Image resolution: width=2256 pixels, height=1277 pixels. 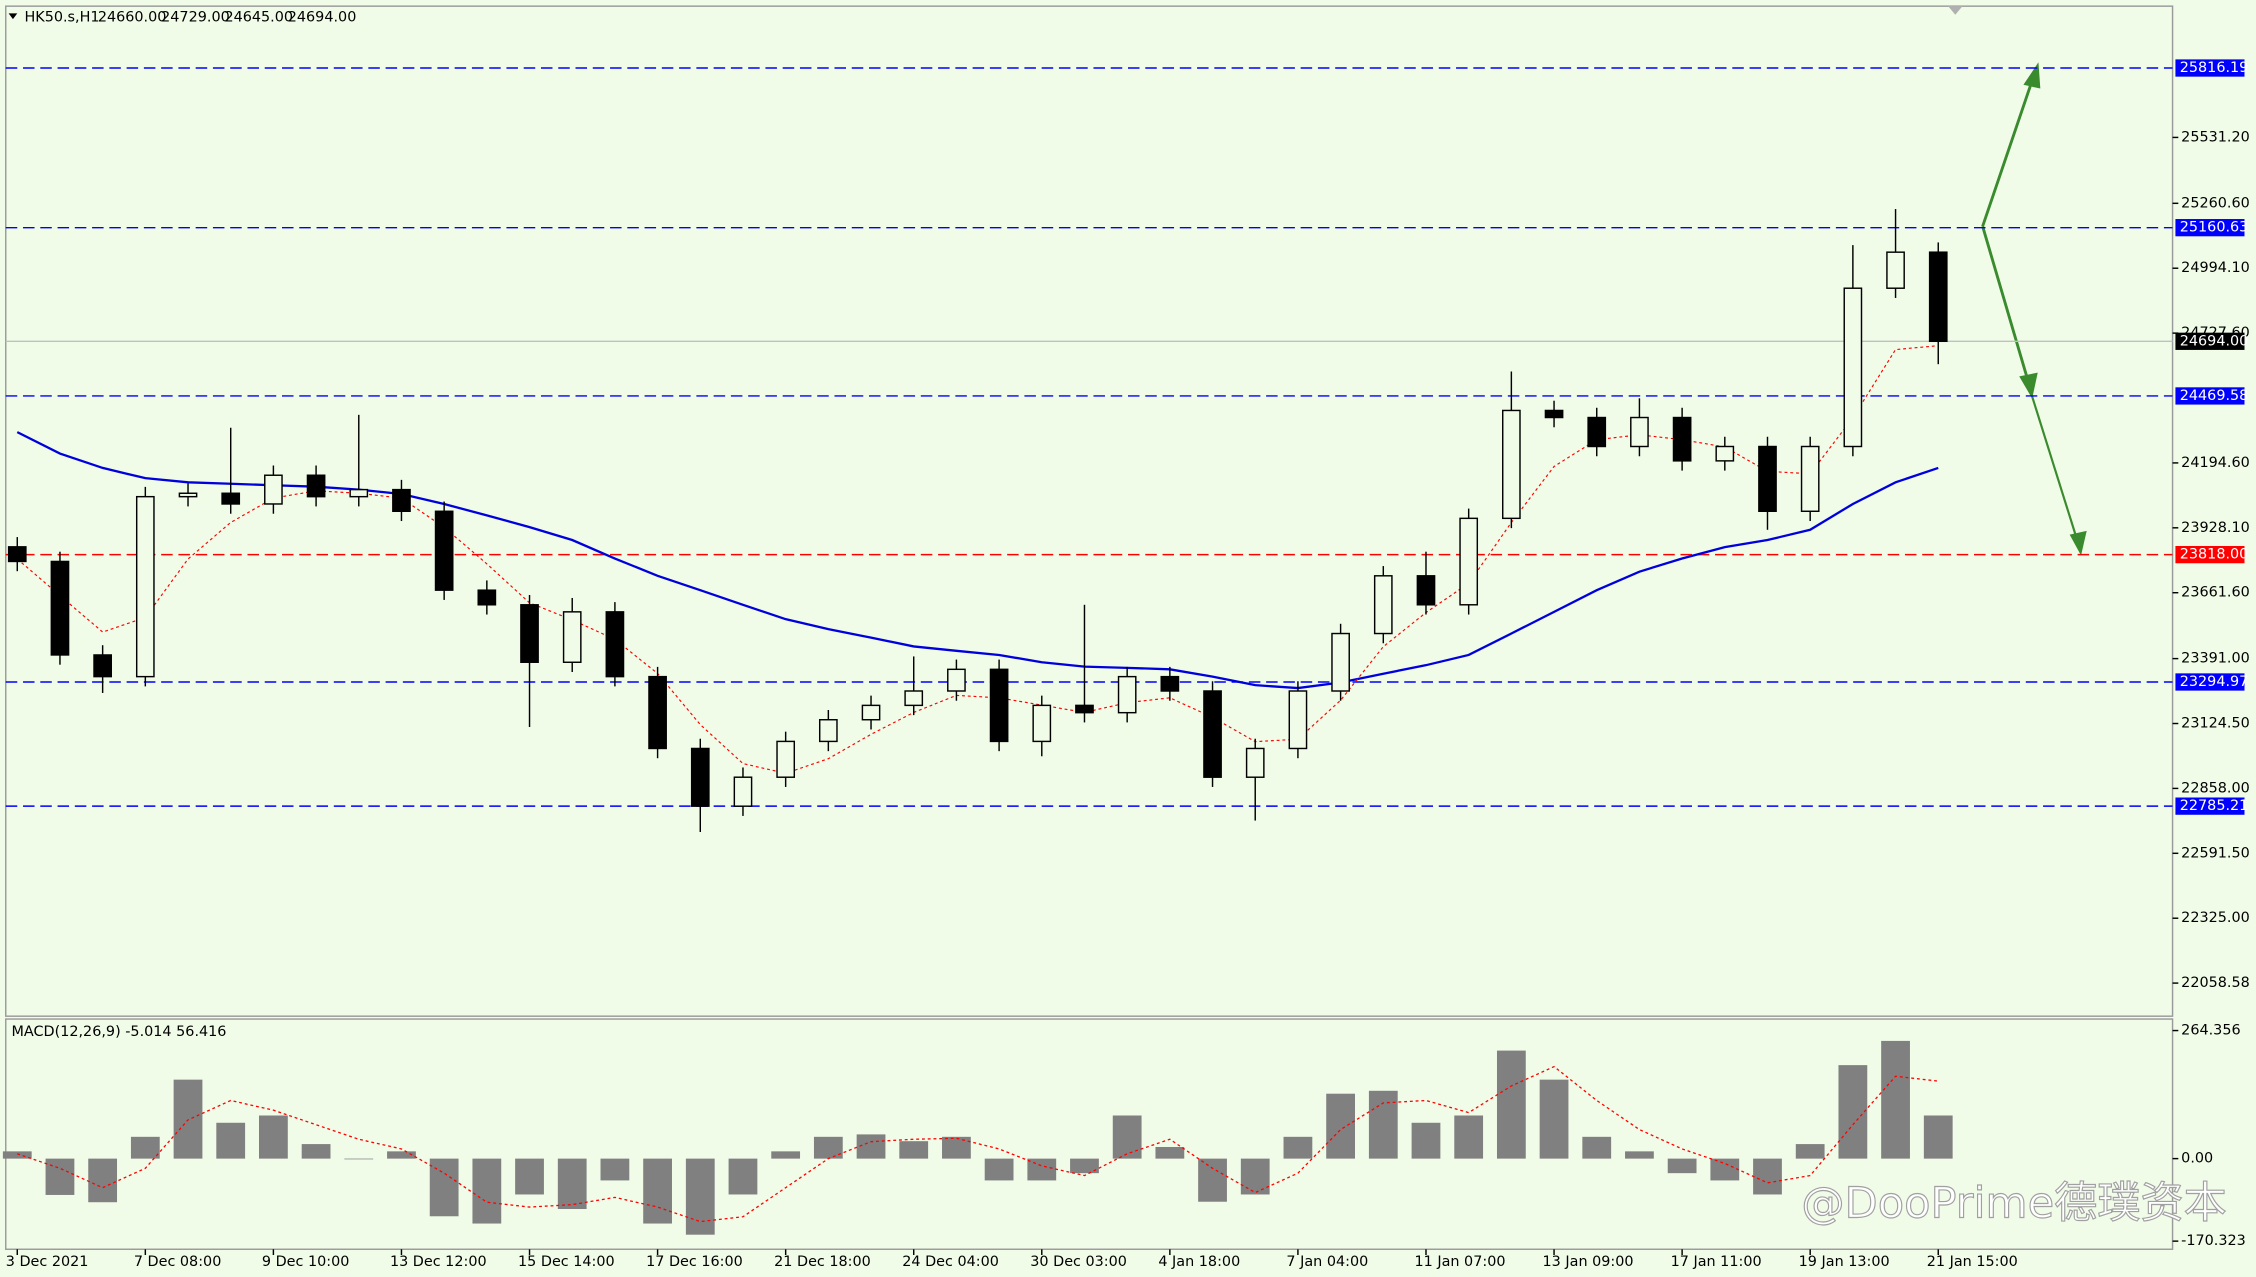 I want to click on arrow, so click(x=2054, y=468).